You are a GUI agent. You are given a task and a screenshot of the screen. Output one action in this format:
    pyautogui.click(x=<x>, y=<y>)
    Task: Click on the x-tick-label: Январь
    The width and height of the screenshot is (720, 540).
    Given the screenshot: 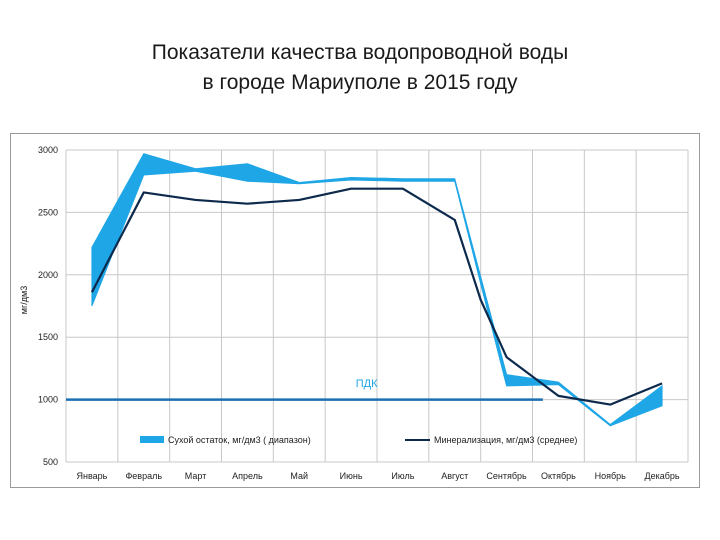 What is the action you would take?
    pyautogui.click(x=91, y=476)
    